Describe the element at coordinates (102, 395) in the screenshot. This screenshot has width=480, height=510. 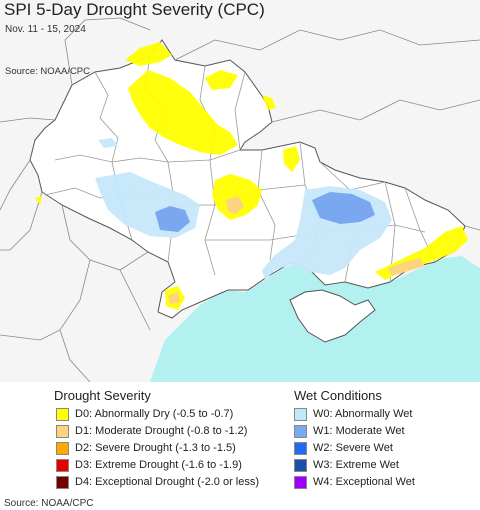
I see `drought-severity-heading: Drought Severity` at that location.